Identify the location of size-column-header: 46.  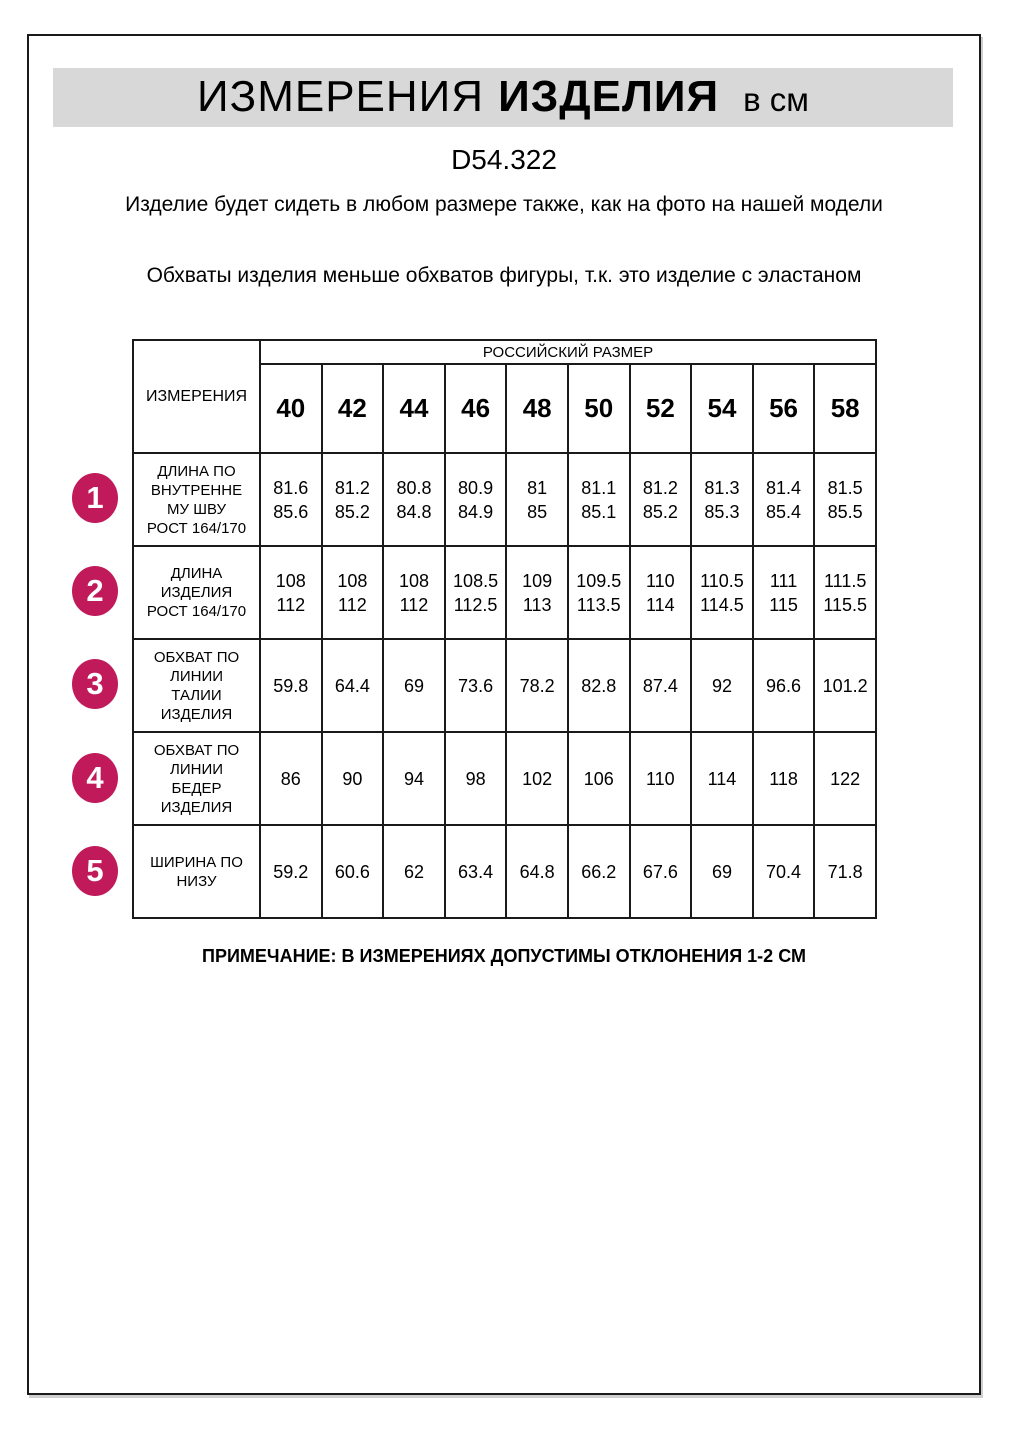
(475, 408).